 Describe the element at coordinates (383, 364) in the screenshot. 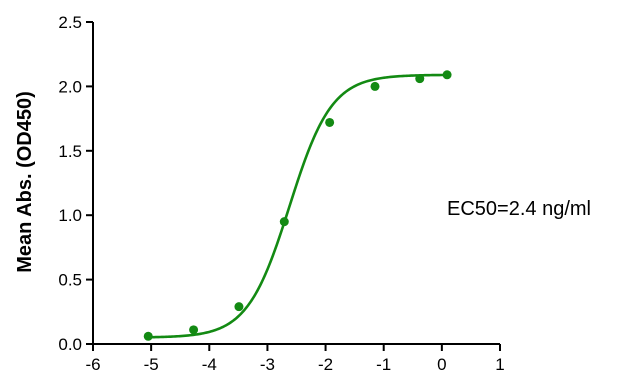

I see `x-tick-label: -1` at that location.